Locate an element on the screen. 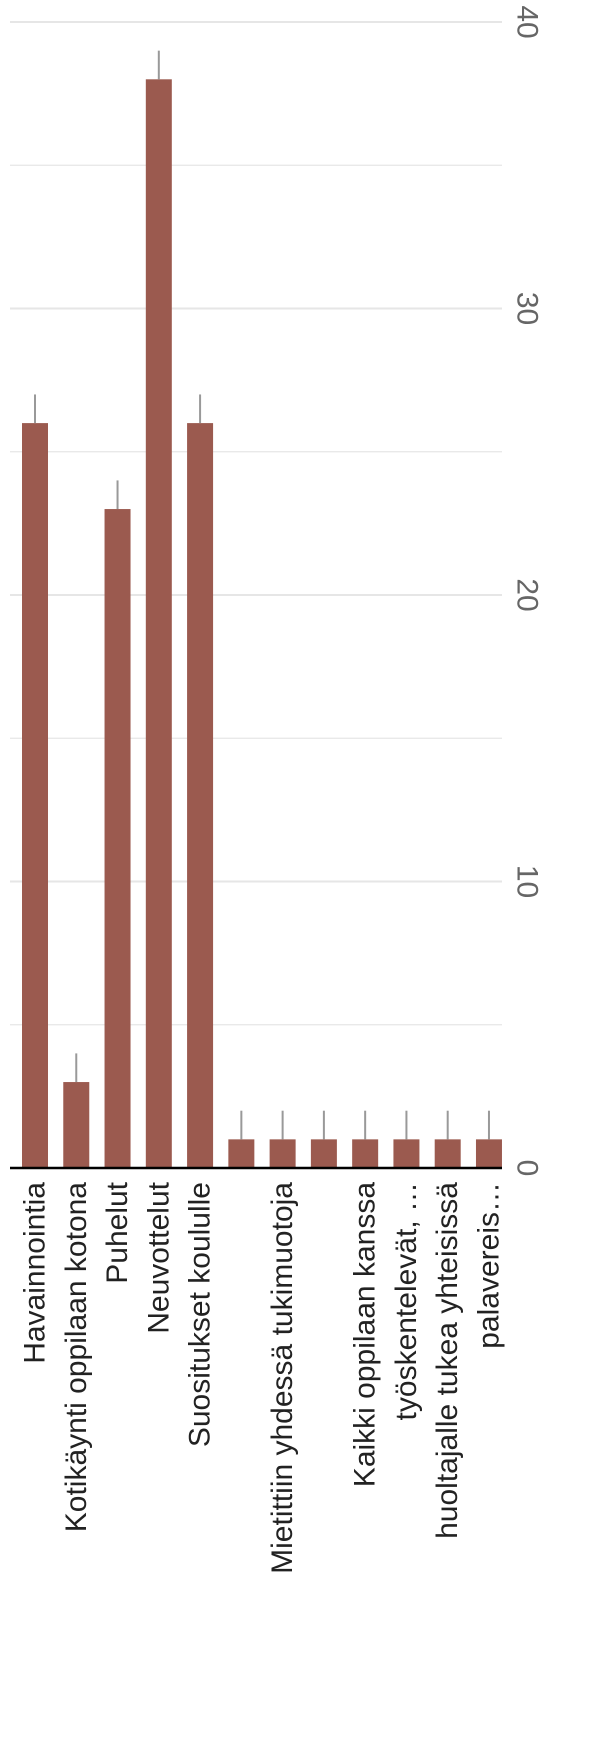  tick-labels: 0 10 20 30 40 is located at coordinates (527, 590).